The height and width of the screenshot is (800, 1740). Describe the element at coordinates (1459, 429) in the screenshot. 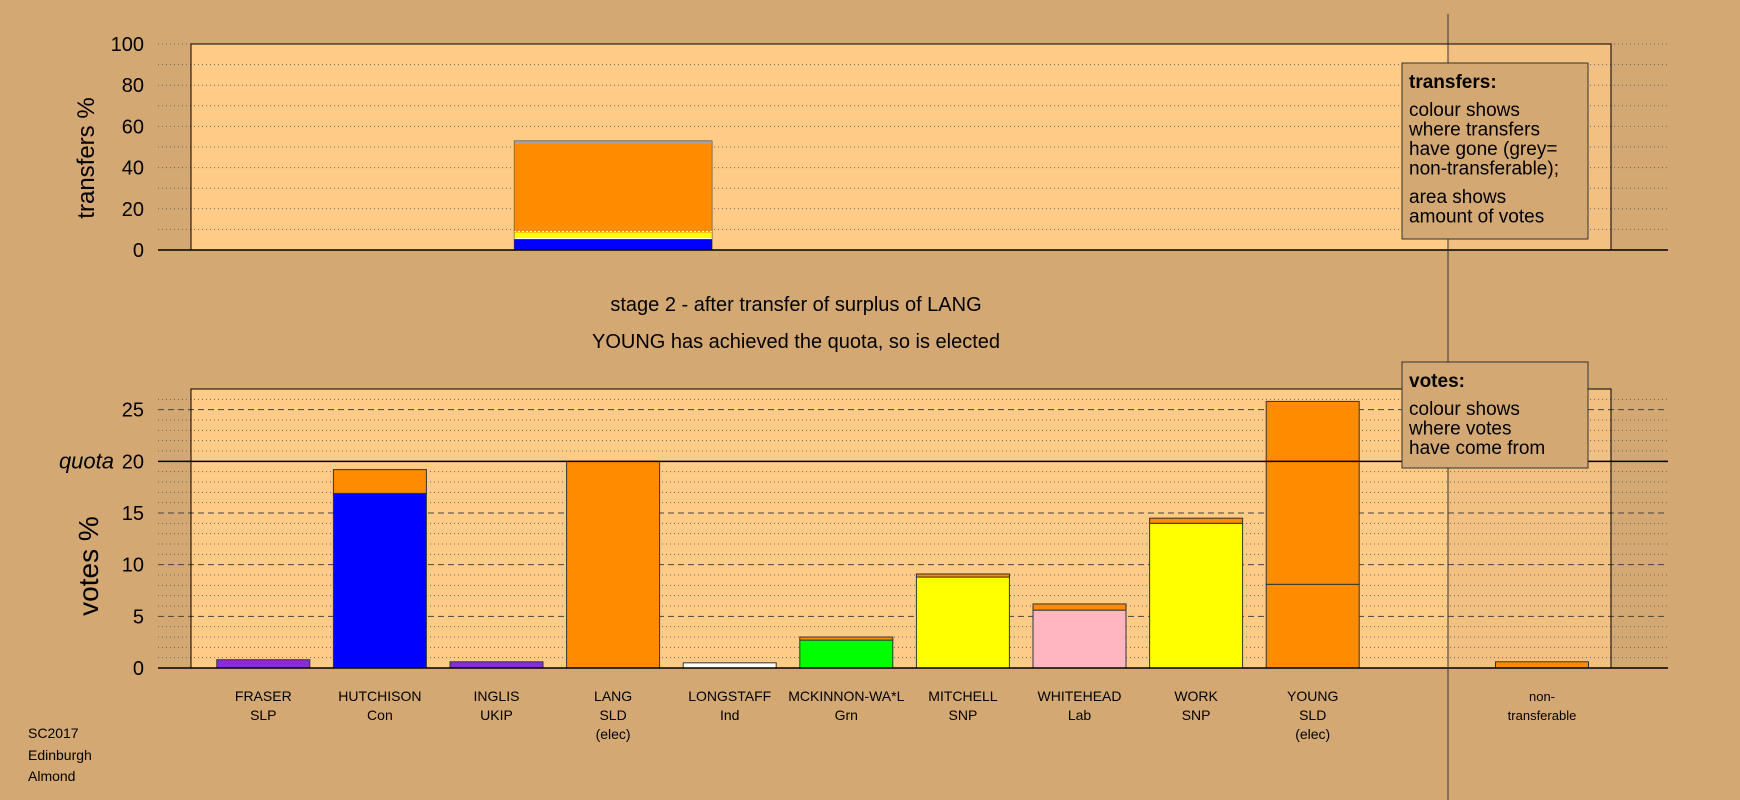

I see `votes-legend-line: where votes` at that location.